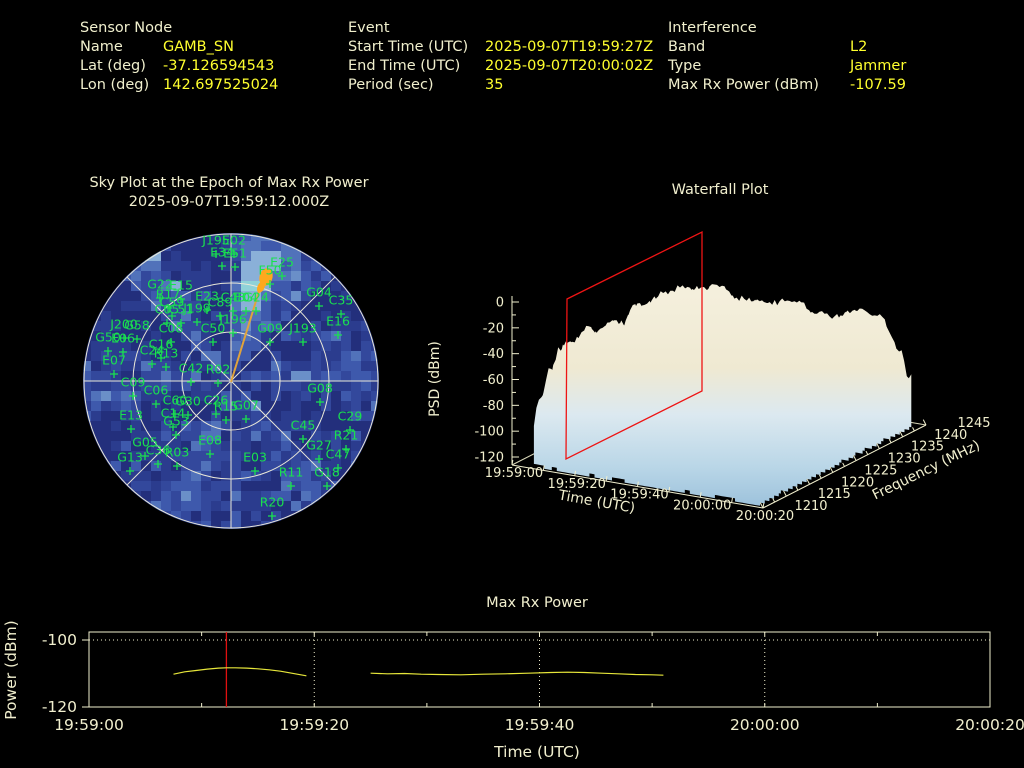  I want to click on surface-slice, so click(748, 488).